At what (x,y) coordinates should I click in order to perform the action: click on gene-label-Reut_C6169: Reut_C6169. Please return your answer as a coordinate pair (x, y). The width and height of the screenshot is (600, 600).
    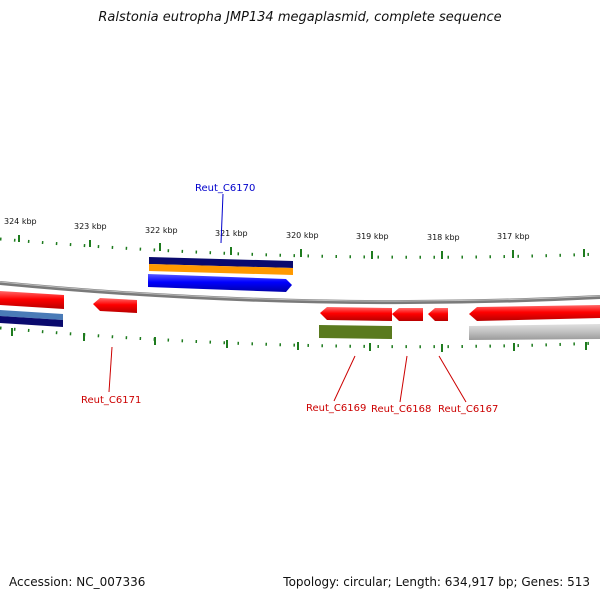
    Looking at the image, I should click on (336, 408).